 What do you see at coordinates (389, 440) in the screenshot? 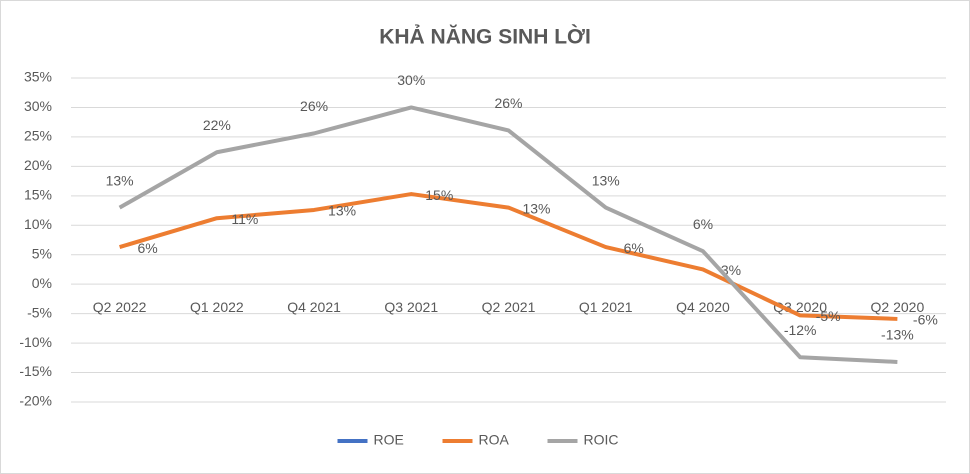
I see `legend-label: ROE` at bounding box center [389, 440].